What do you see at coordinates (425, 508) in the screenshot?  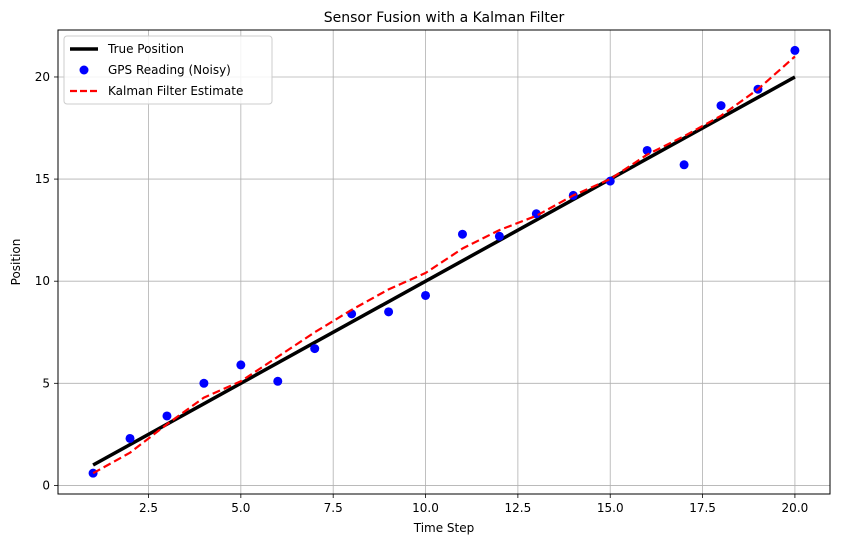 I see `x-tick-label: 10.0` at bounding box center [425, 508].